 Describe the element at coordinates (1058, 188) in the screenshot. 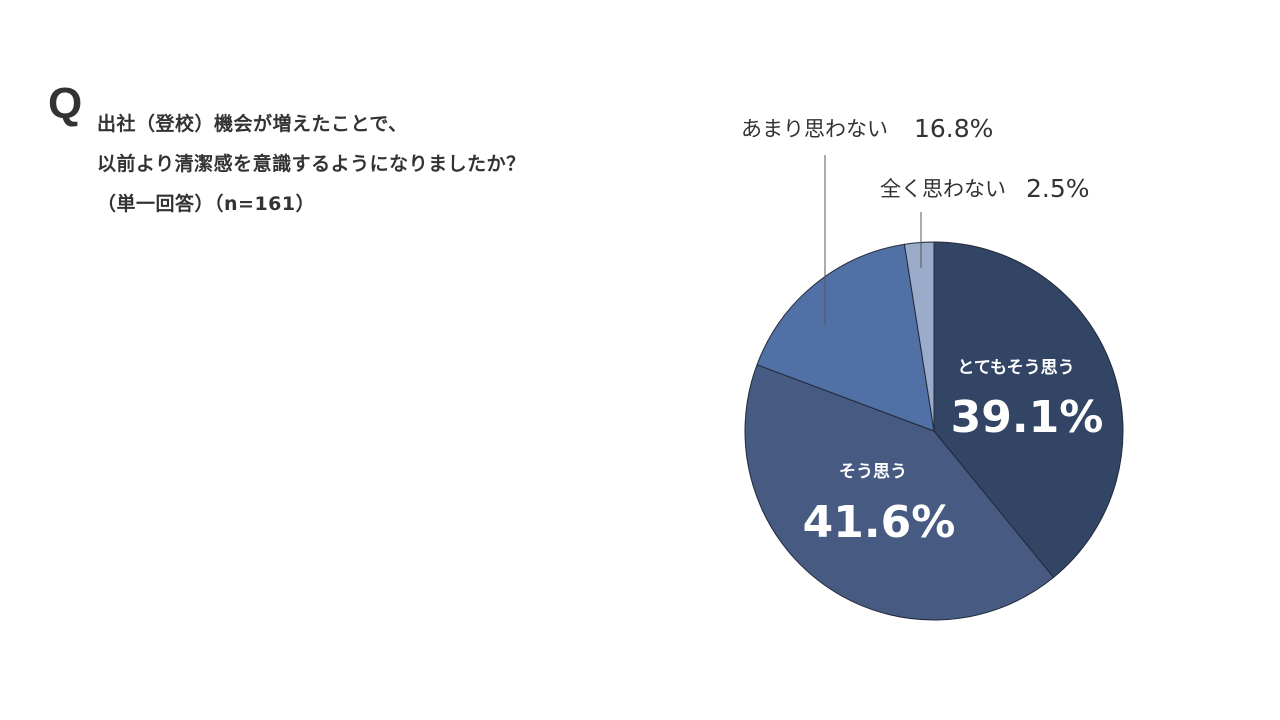

I see `slice-value-4: 2.5%` at that location.